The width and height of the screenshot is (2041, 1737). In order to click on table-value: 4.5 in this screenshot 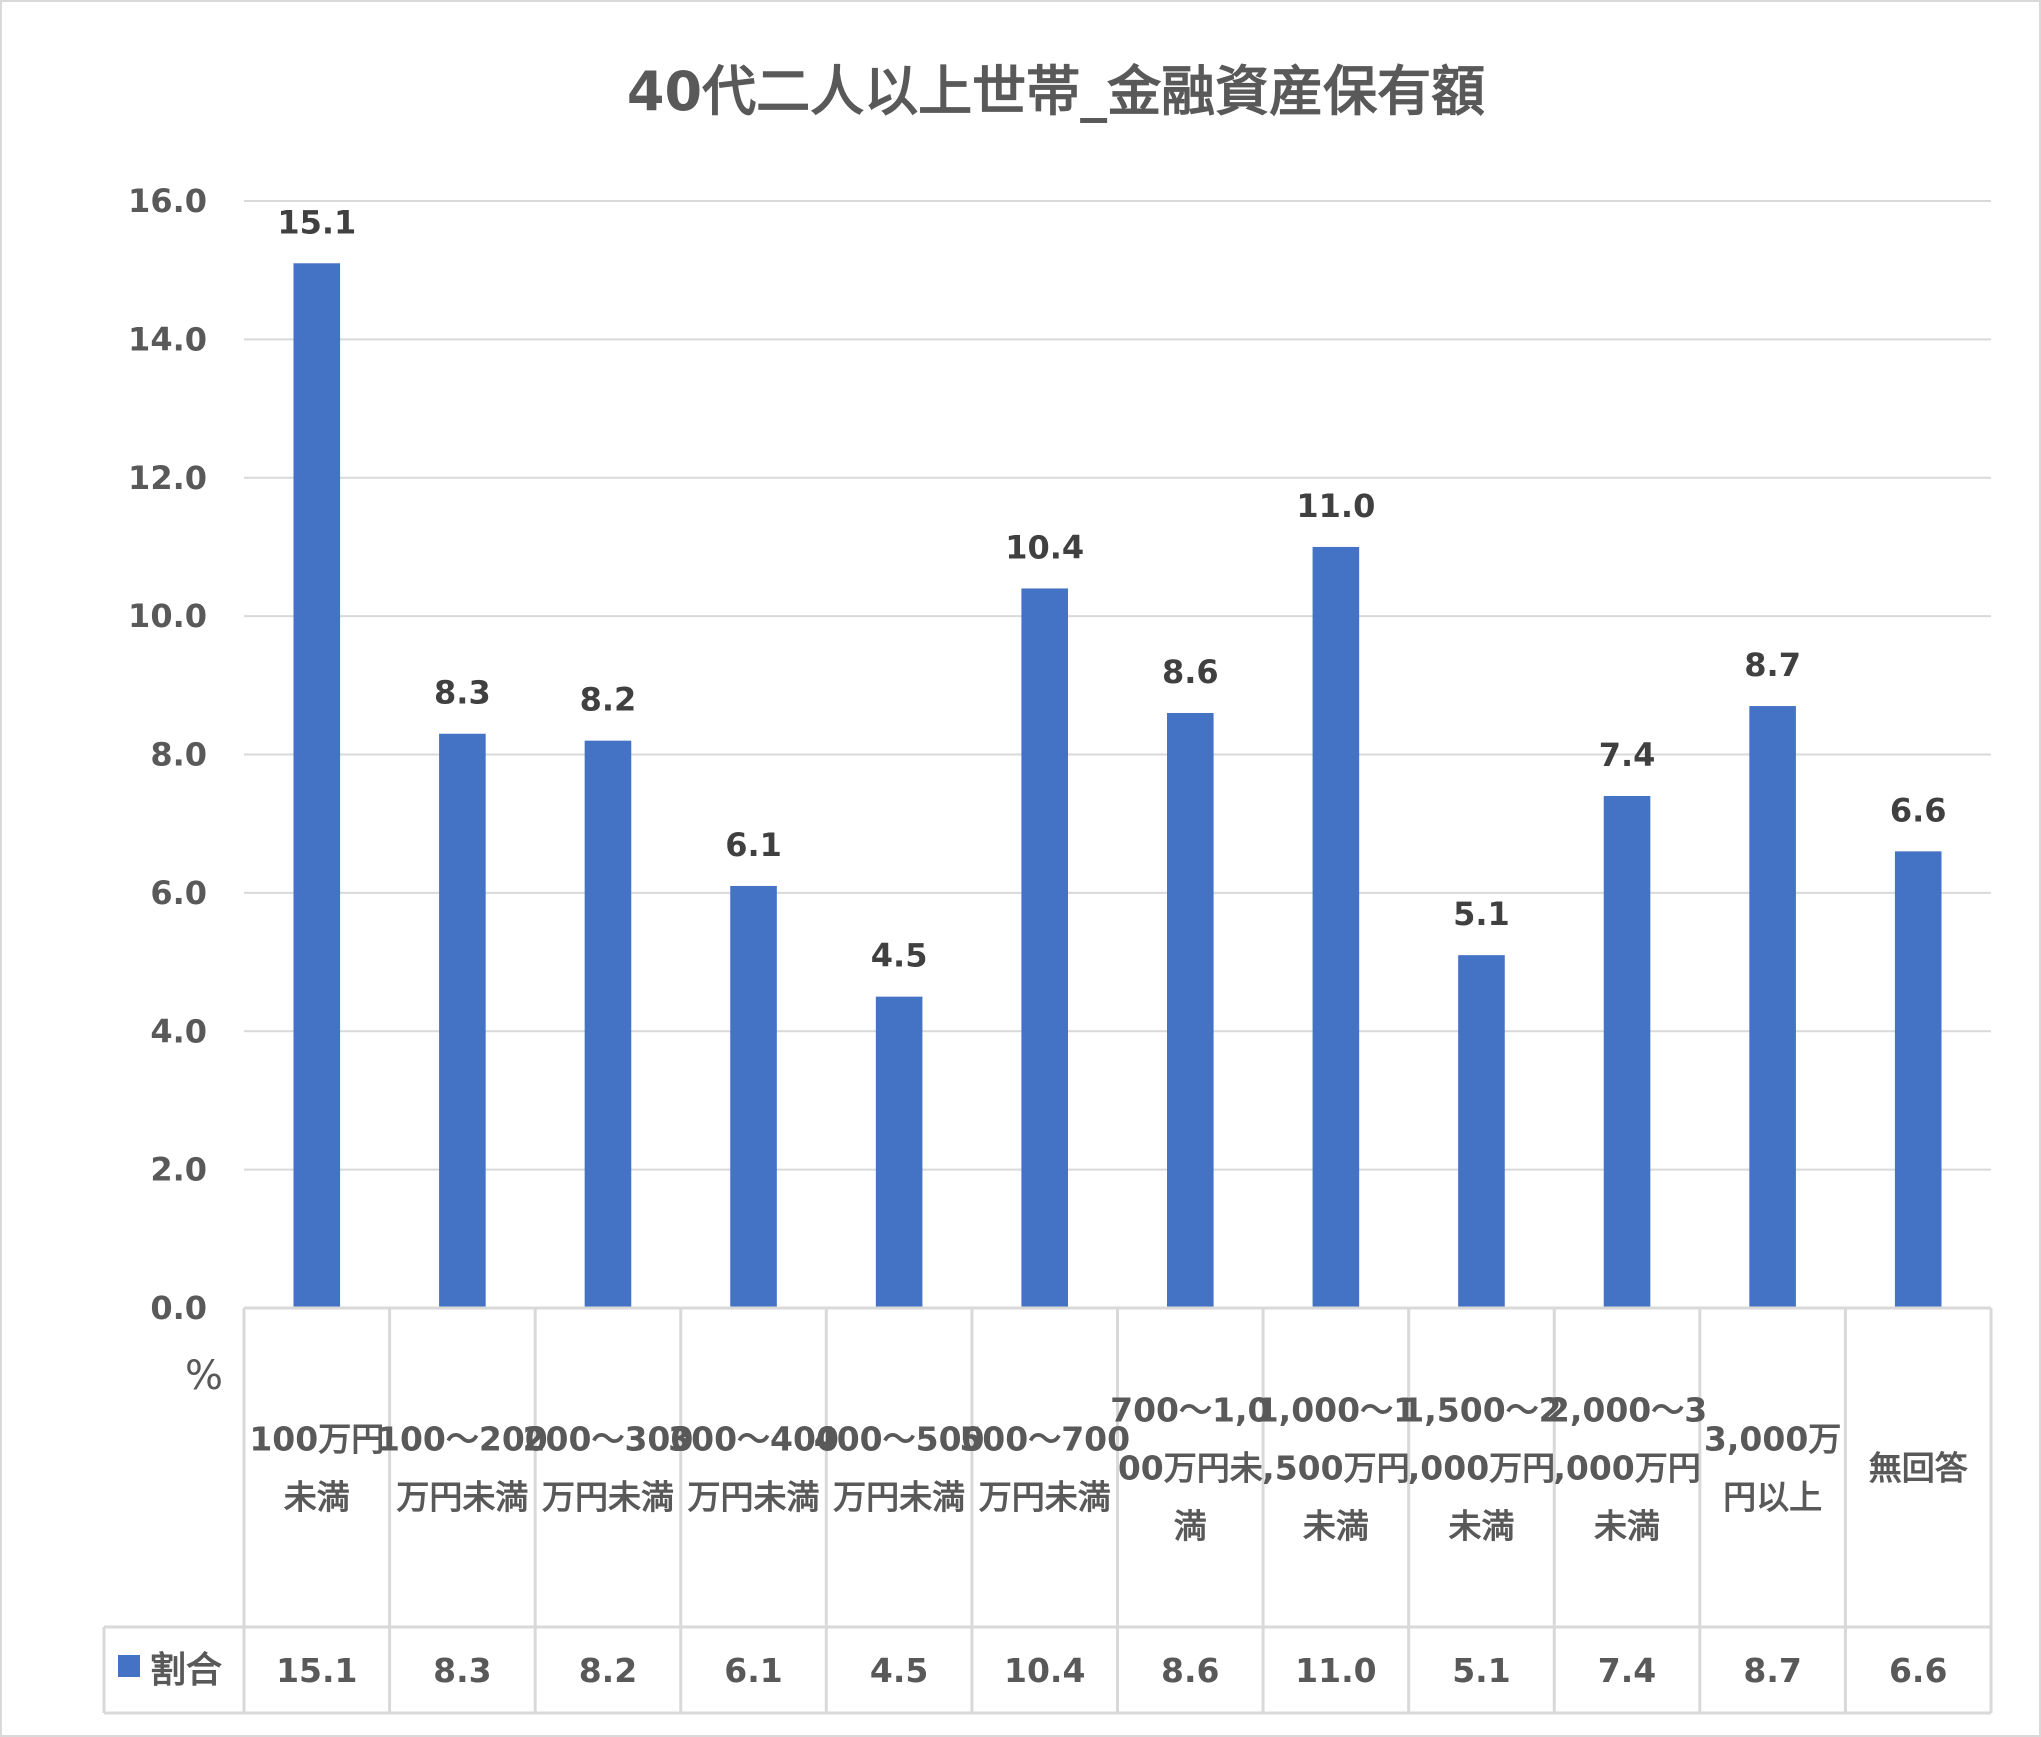, I will do `click(899, 1670)`.